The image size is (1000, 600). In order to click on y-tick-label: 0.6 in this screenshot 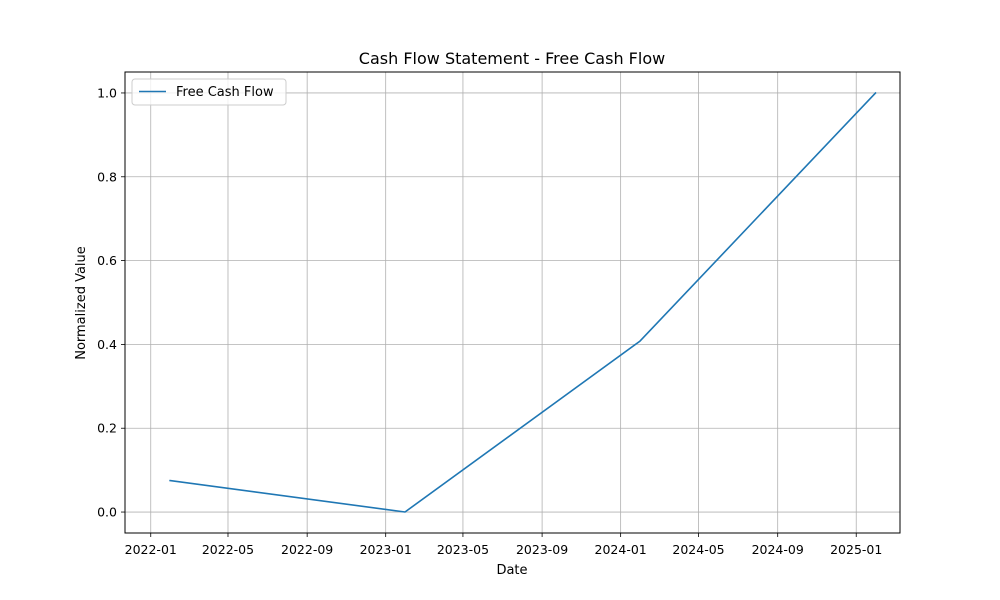, I will do `click(107, 260)`.